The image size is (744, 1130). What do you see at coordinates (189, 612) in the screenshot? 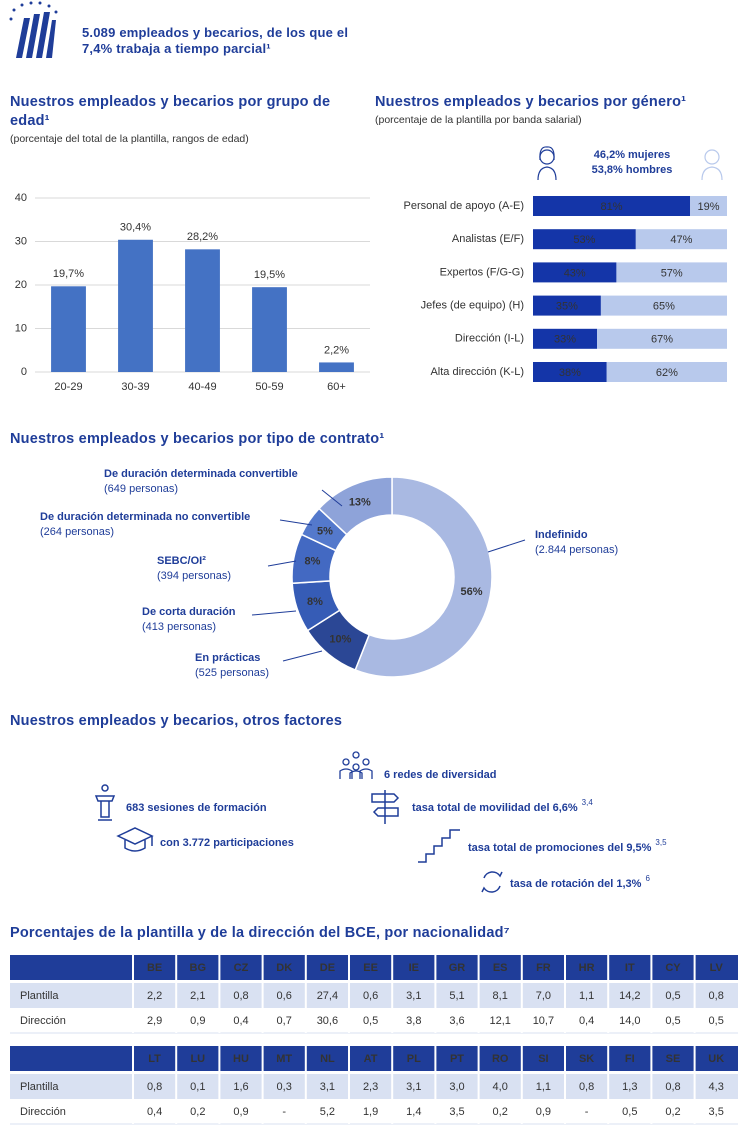
I see `category-label: De corta duración` at bounding box center [189, 612].